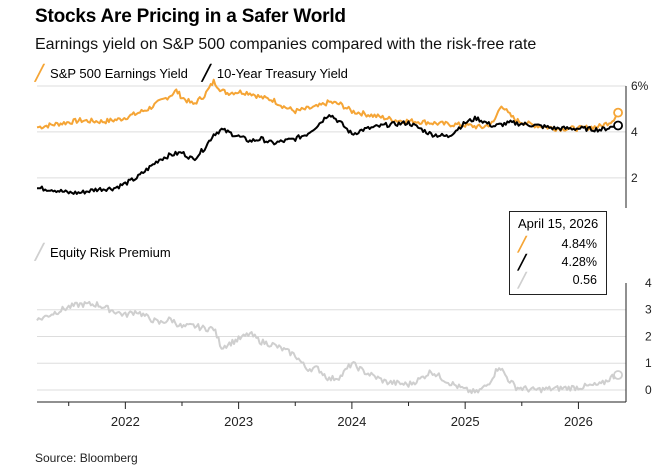 The height and width of the screenshot is (469, 663). What do you see at coordinates (110, 252) in the screenshot?
I see `legend-premium-label: Equity Risk Premium` at bounding box center [110, 252].